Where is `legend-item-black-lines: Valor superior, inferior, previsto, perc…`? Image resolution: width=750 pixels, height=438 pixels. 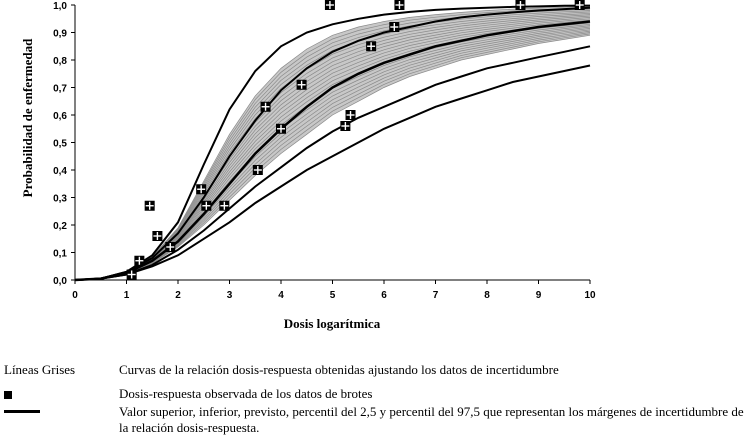 legend-item-black-lines: Valor superior, inferior, previsto, perc… is located at coordinates (375, 421).